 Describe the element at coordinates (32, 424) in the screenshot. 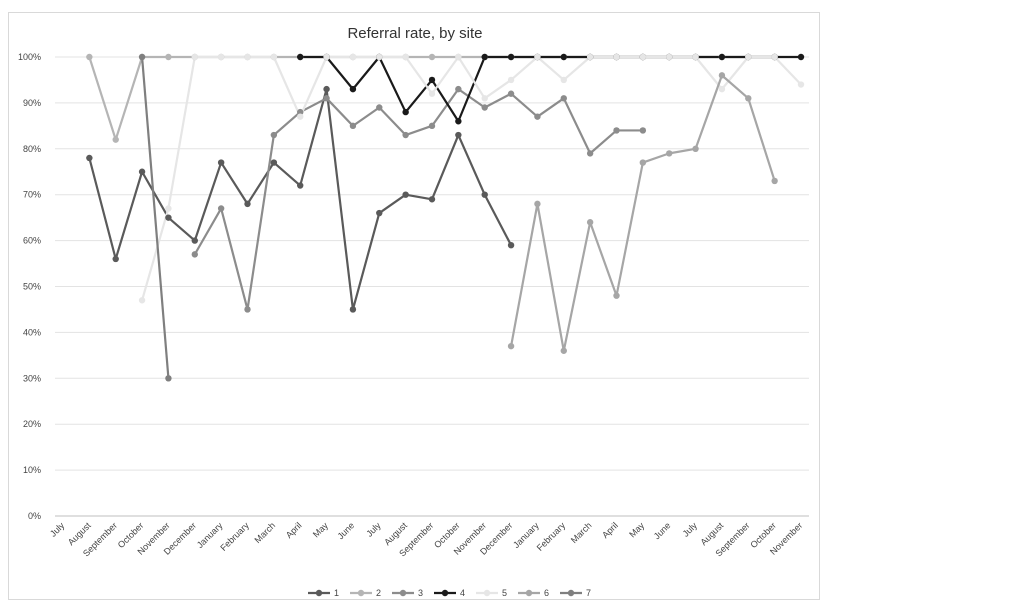

I see `y-tick-label: 20%` at that location.